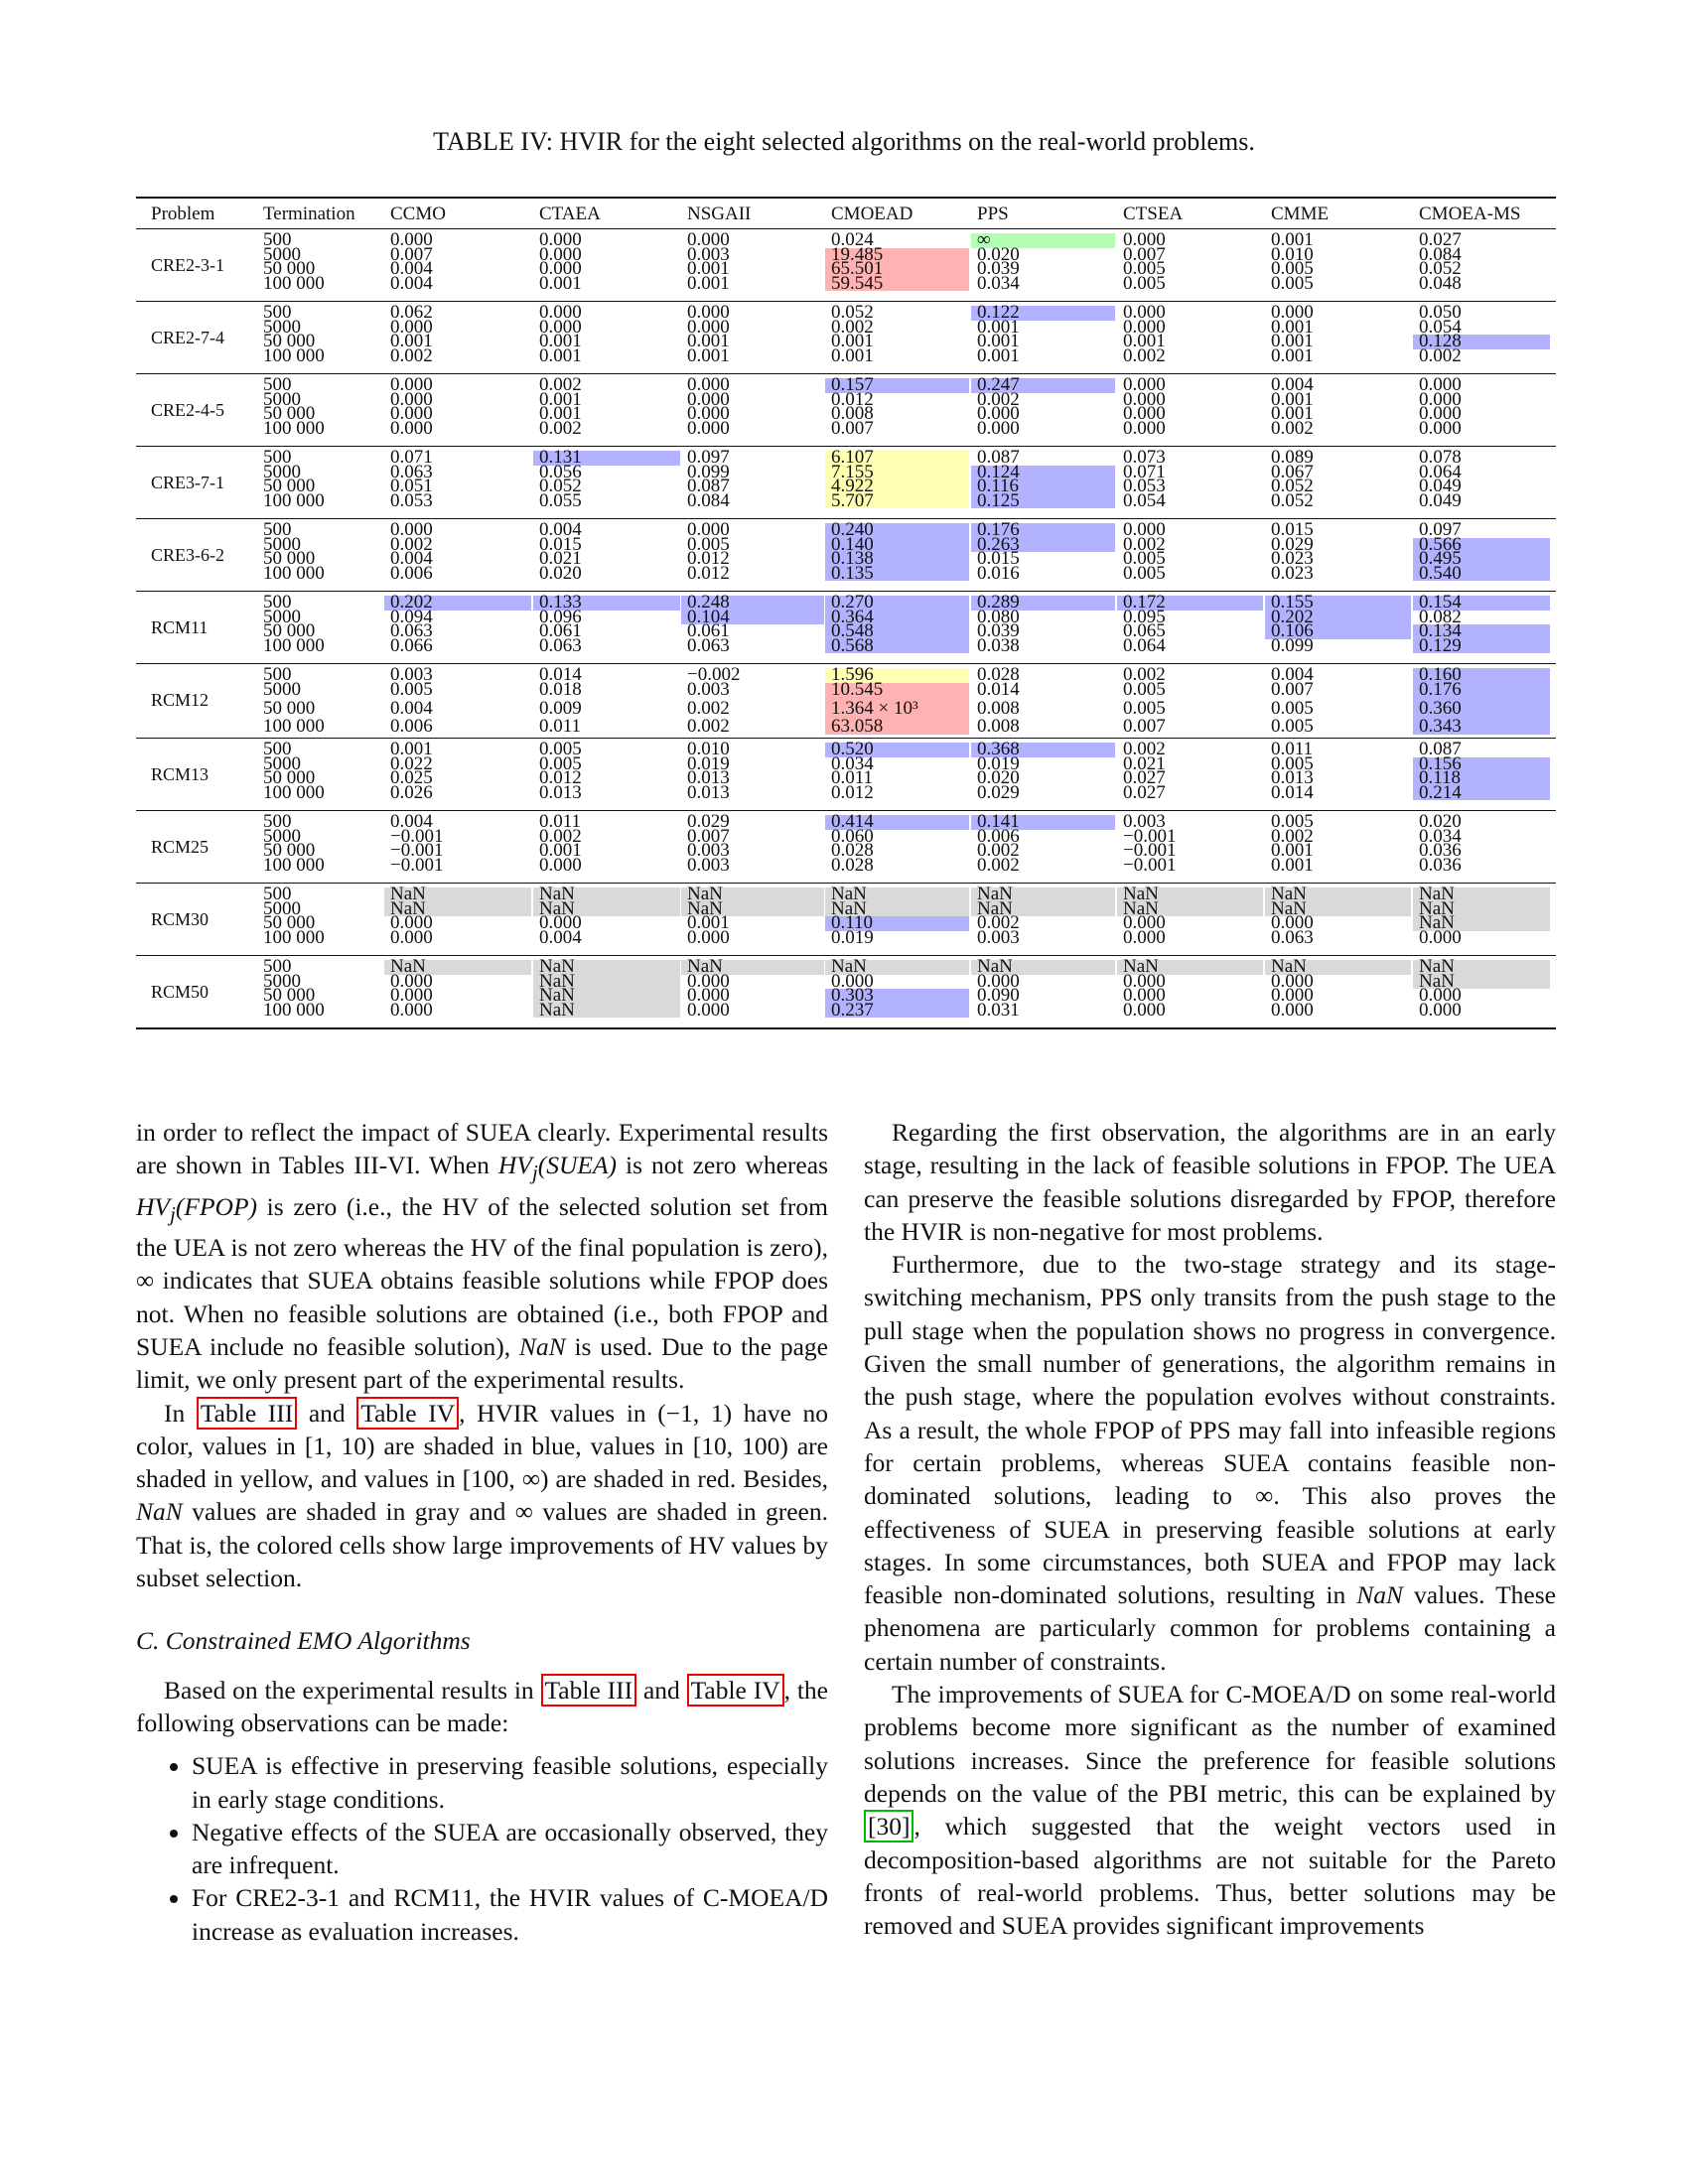 This screenshot has width=1688, height=2184. I want to click on value-cell: 0.000 0.007 0.005 0.005, so click(1190, 261).